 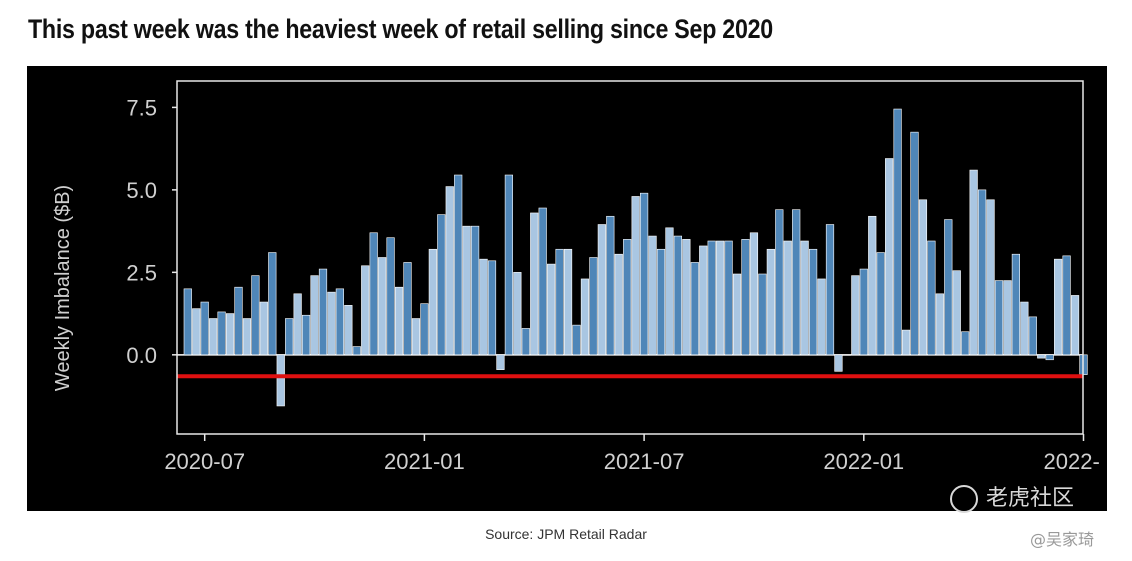 What do you see at coordinates (424, 461) in the screenshot?
I see `x-tick-label: 2021-01` at bounding box center [424, 461].